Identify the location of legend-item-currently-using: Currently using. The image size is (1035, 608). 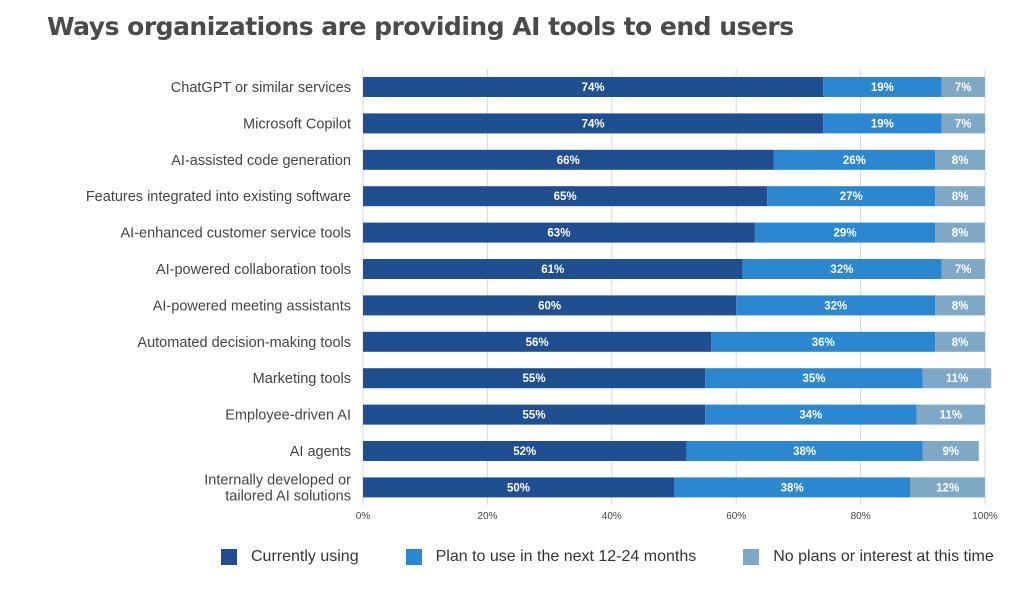
(290, 557).